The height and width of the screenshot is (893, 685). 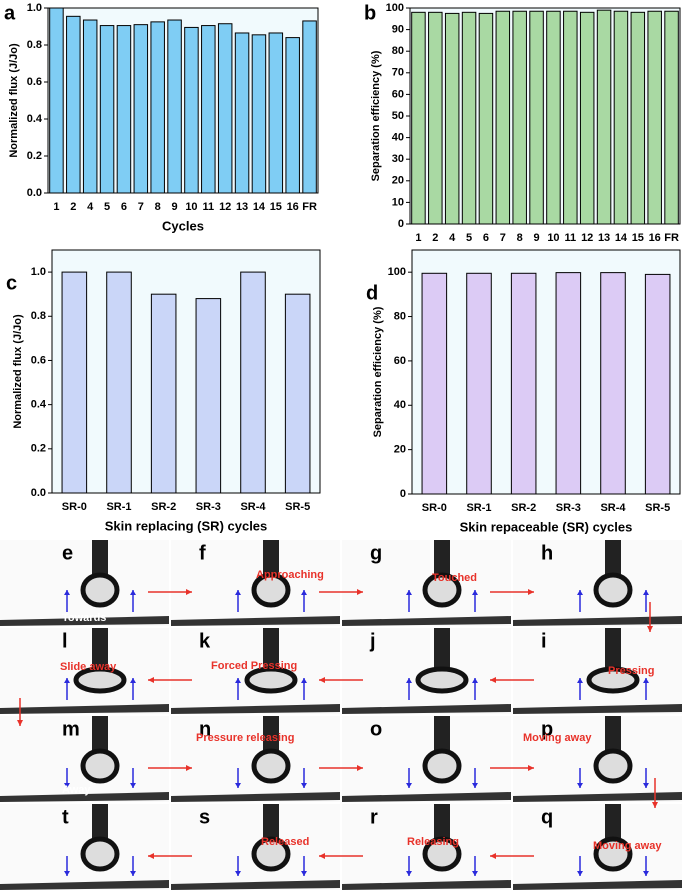 What do you see at coordinates (398, 73) in the screenshot?
I see `y-tick-label: 70` at bounding box center [398, 73].